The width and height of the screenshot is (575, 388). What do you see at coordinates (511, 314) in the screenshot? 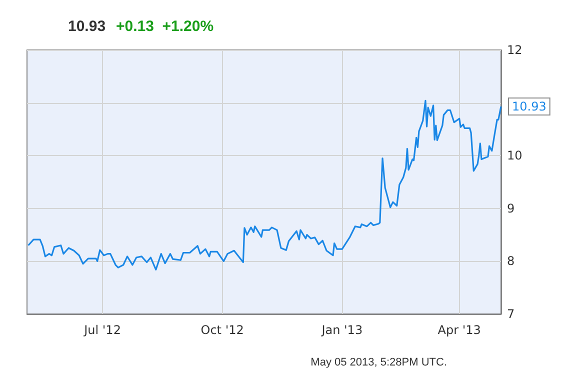
I see `y-tick-label: 7` at bounding box center [511, 314].